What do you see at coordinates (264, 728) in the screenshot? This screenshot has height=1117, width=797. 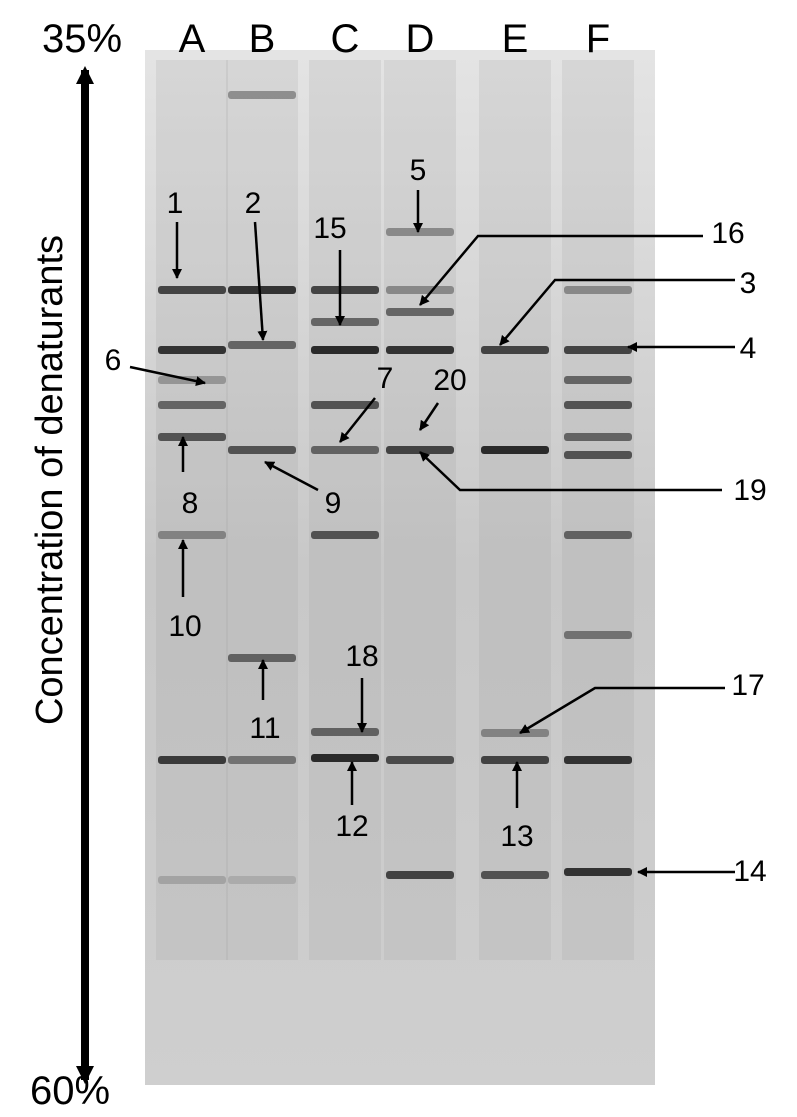 I see `band-label: 11` at bounding box center [264, 728].